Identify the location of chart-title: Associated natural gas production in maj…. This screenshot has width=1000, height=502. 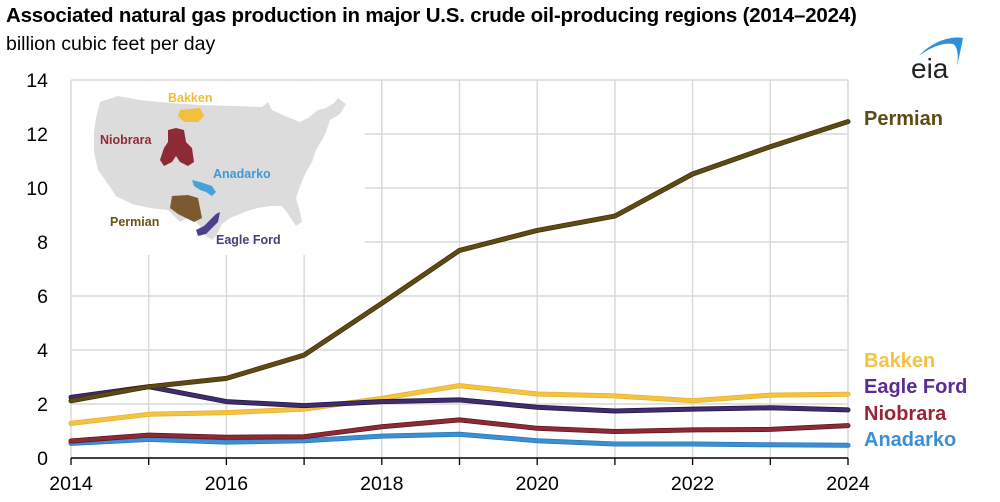
(431, 15).